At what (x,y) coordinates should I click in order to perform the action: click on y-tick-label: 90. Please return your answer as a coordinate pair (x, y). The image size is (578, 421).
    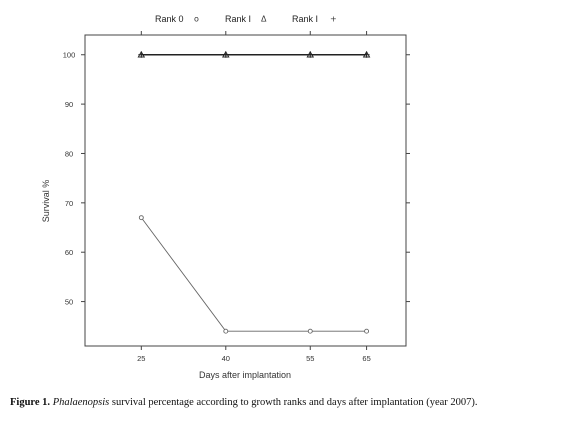
    Looking at the image, I should click on (69, 104).